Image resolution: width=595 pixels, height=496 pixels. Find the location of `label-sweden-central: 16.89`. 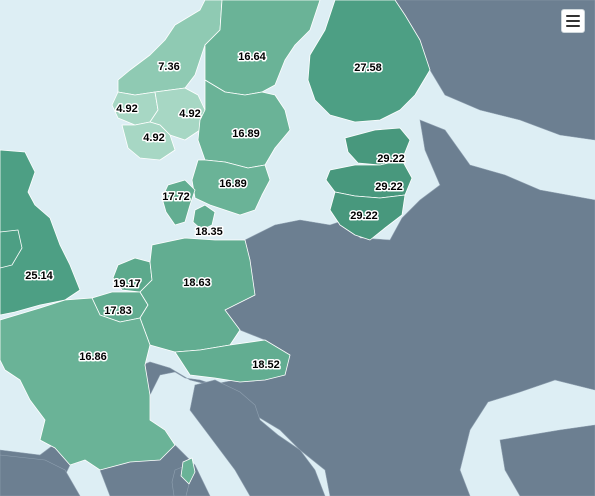

label-sweden-central: 16.89 is located at coordinates (246, 134).